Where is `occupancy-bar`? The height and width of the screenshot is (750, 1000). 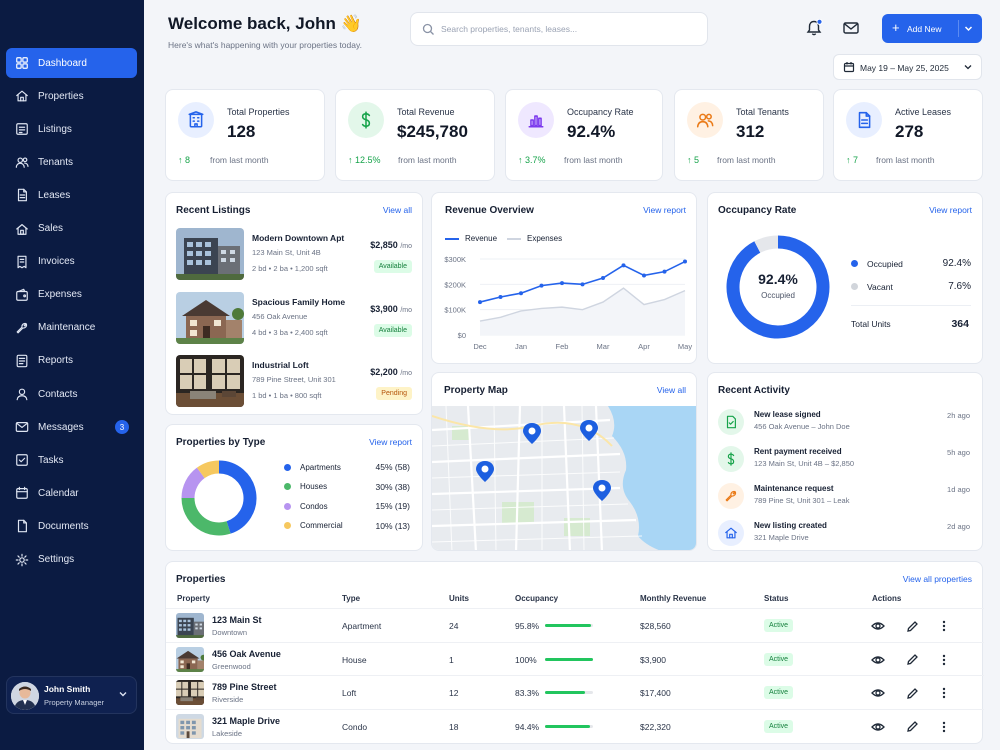
occupancy-bar is located at coordinates (569, 692).